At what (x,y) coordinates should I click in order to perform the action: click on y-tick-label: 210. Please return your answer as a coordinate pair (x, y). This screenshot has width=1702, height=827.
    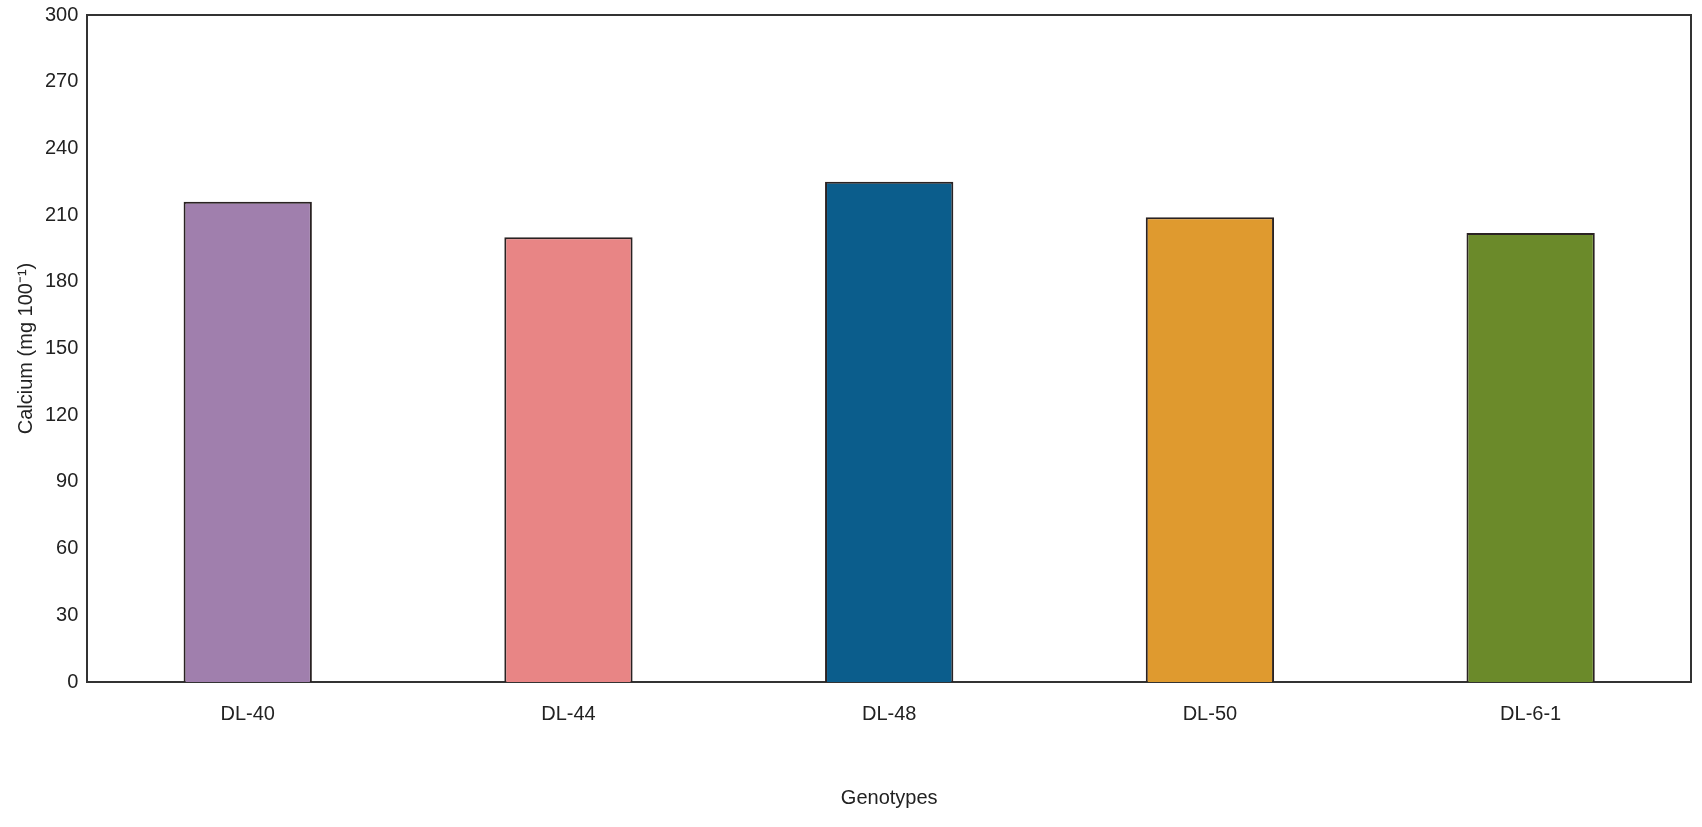
    Looking at the image, I should click on (61, 213).